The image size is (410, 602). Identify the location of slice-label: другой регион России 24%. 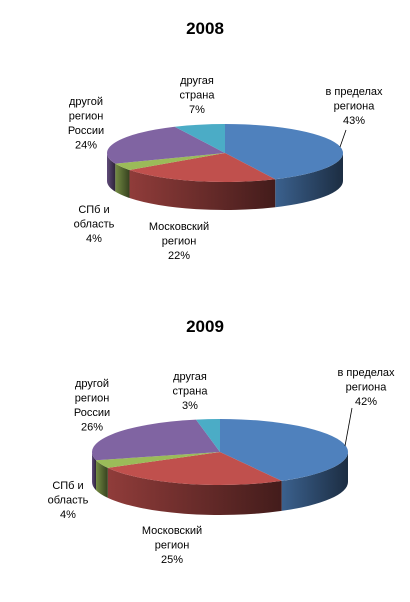
(86, 124).